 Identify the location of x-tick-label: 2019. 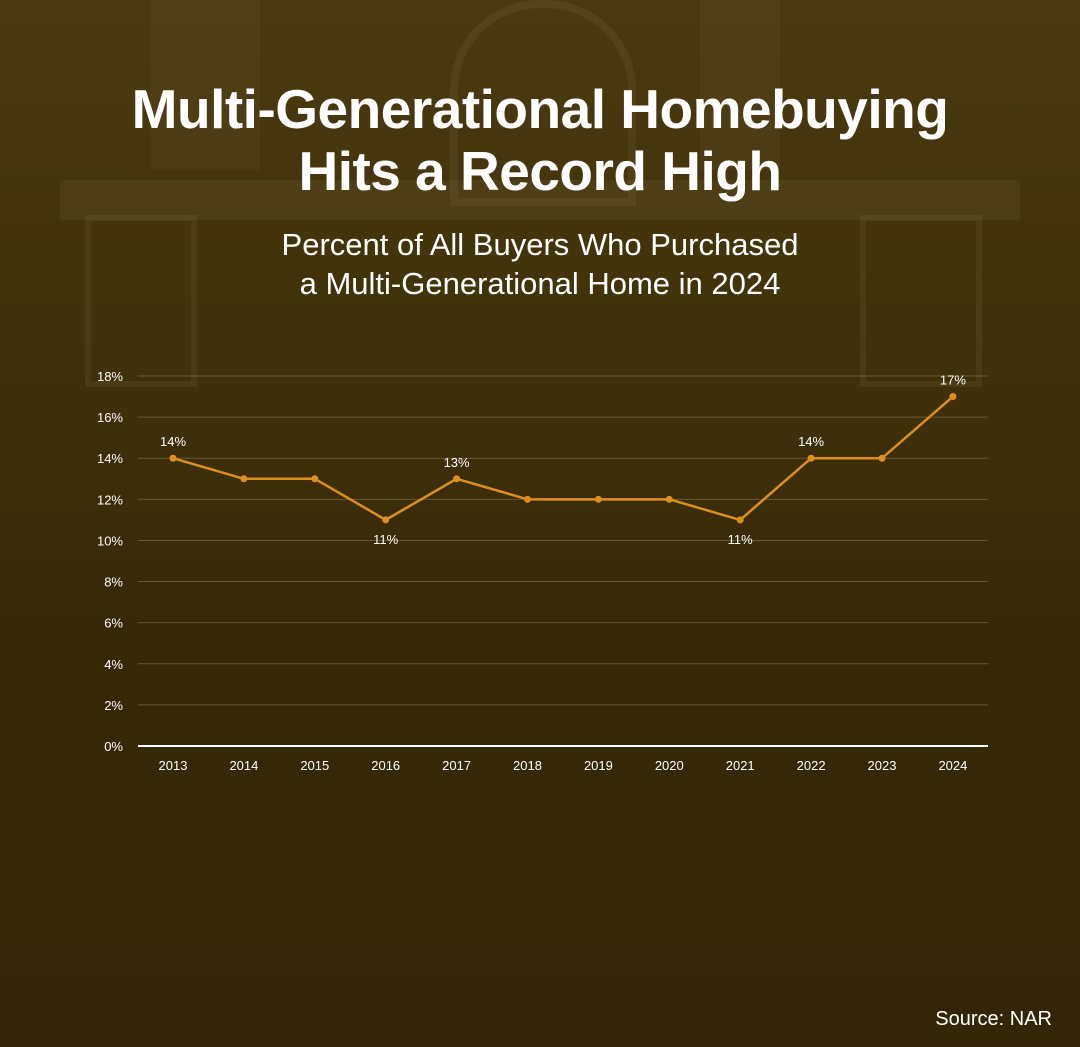
(598, 765).